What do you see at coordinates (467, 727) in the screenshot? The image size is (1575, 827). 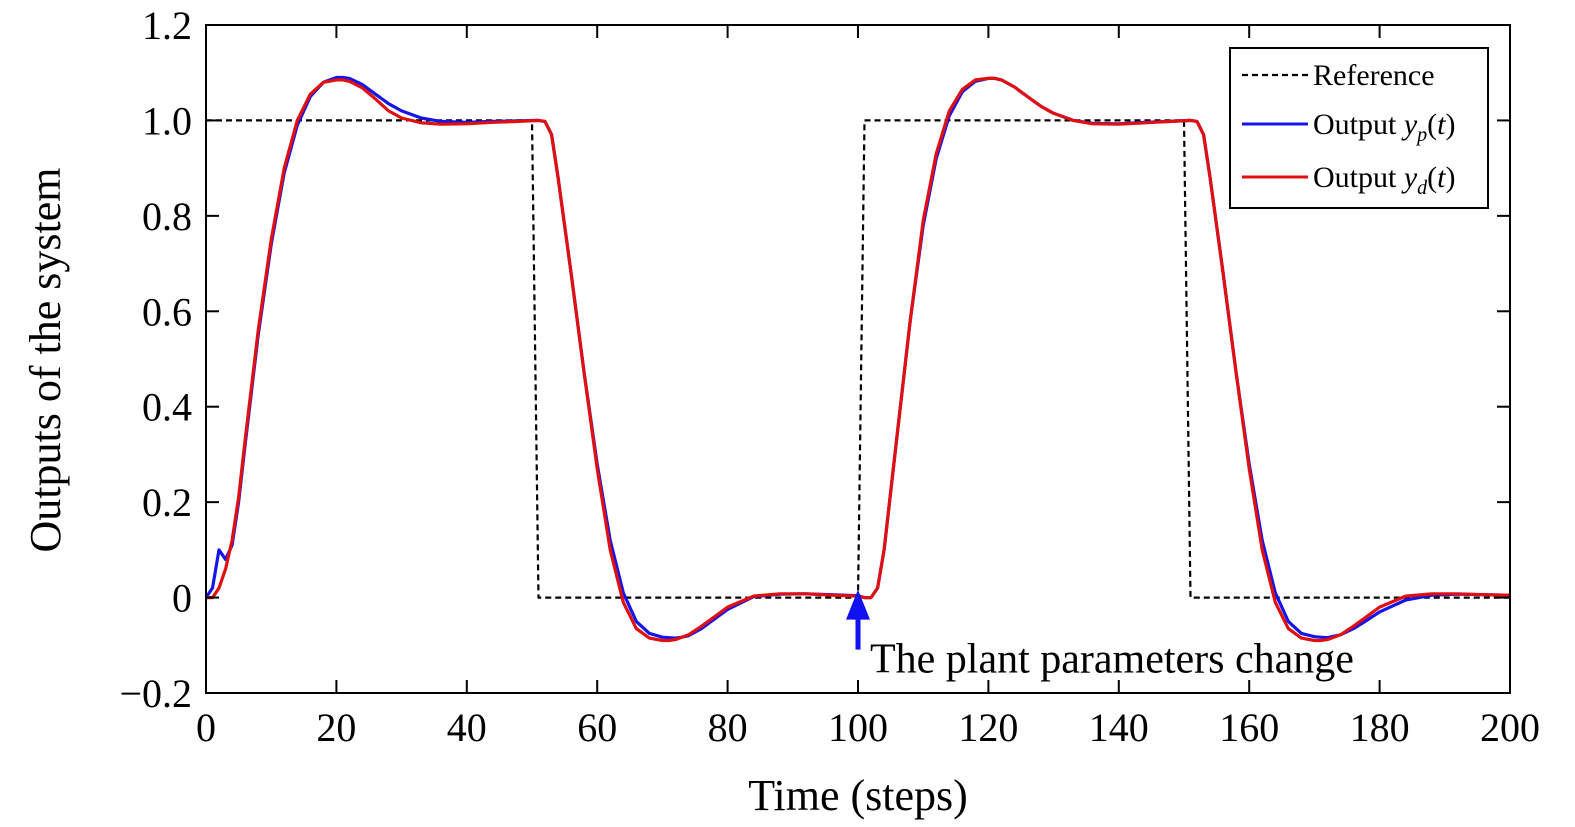 I see `x-tick-label: 40` at bounding box center [467, 727].